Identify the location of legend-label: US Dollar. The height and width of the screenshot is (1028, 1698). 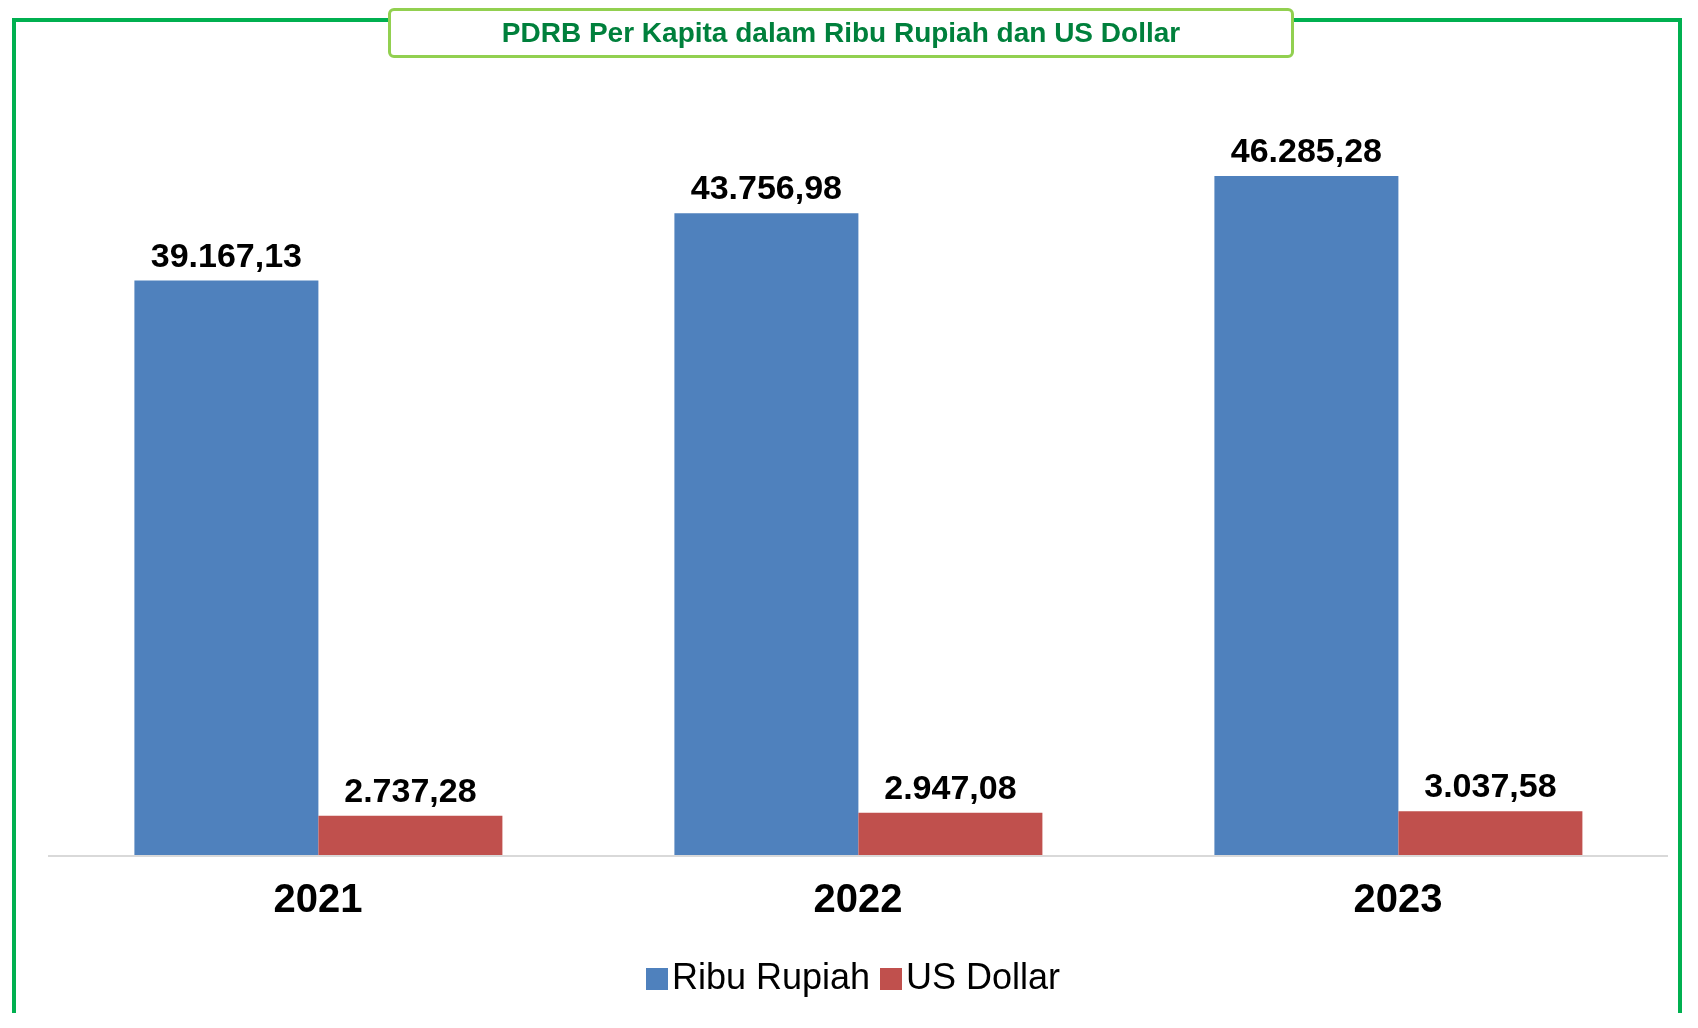
(983, 976).